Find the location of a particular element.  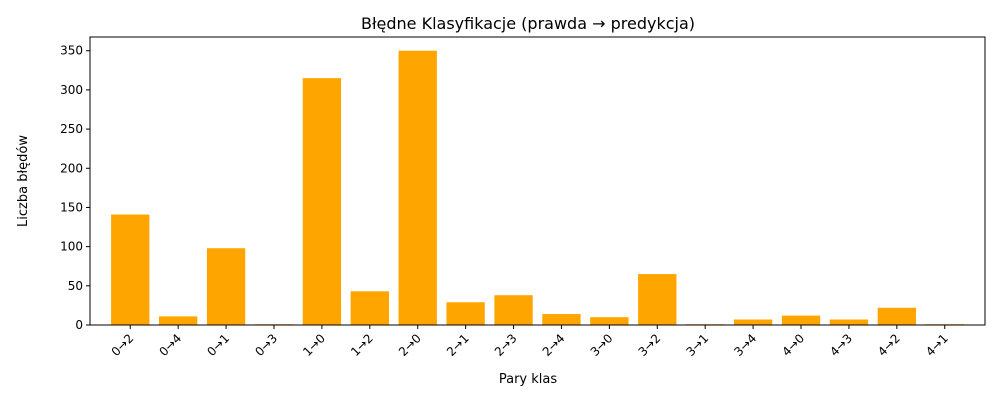

x-tick-label-7: 2→1 is located at coordinates (458, 345).